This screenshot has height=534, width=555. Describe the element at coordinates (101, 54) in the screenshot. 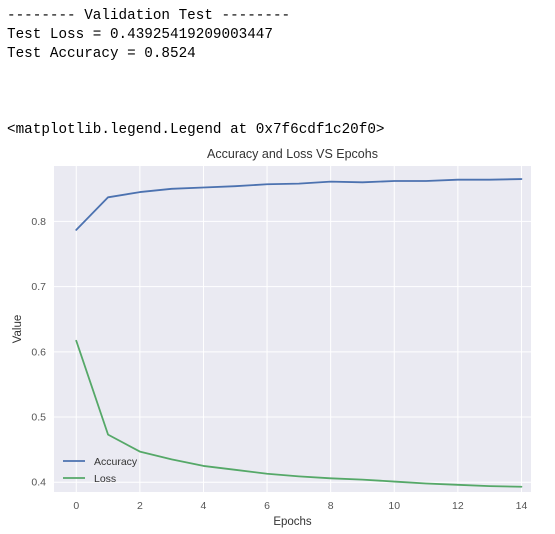

I see `test-accuracy-line: Test Accuracy = 0.8524` at that location.